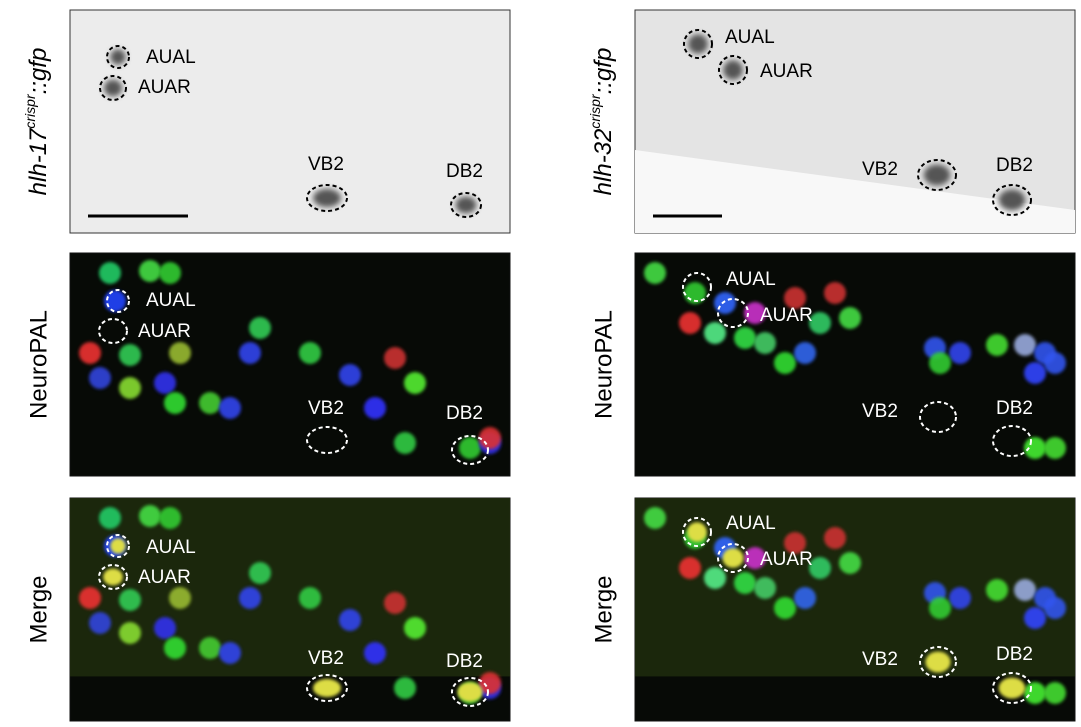 The width and height of the screenshot is (1081, 727). Describe the element at coordinates (37, 122) in the screenshot. I see `gene-label: hlh-17crispr::gfp` at that location.